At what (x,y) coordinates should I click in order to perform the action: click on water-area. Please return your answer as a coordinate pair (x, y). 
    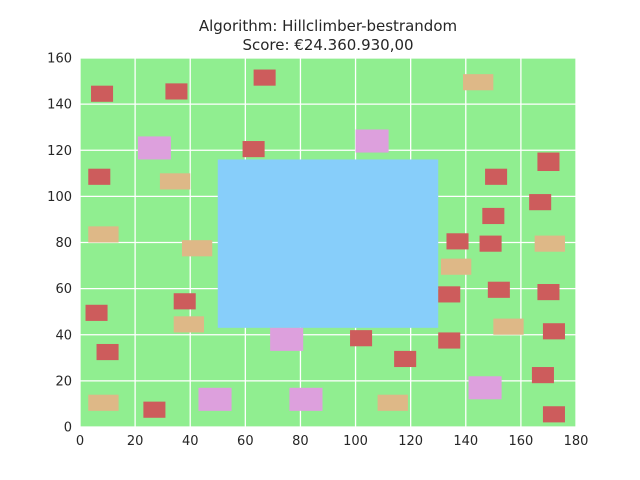
    Looking at the image, I should click on (328, 243).